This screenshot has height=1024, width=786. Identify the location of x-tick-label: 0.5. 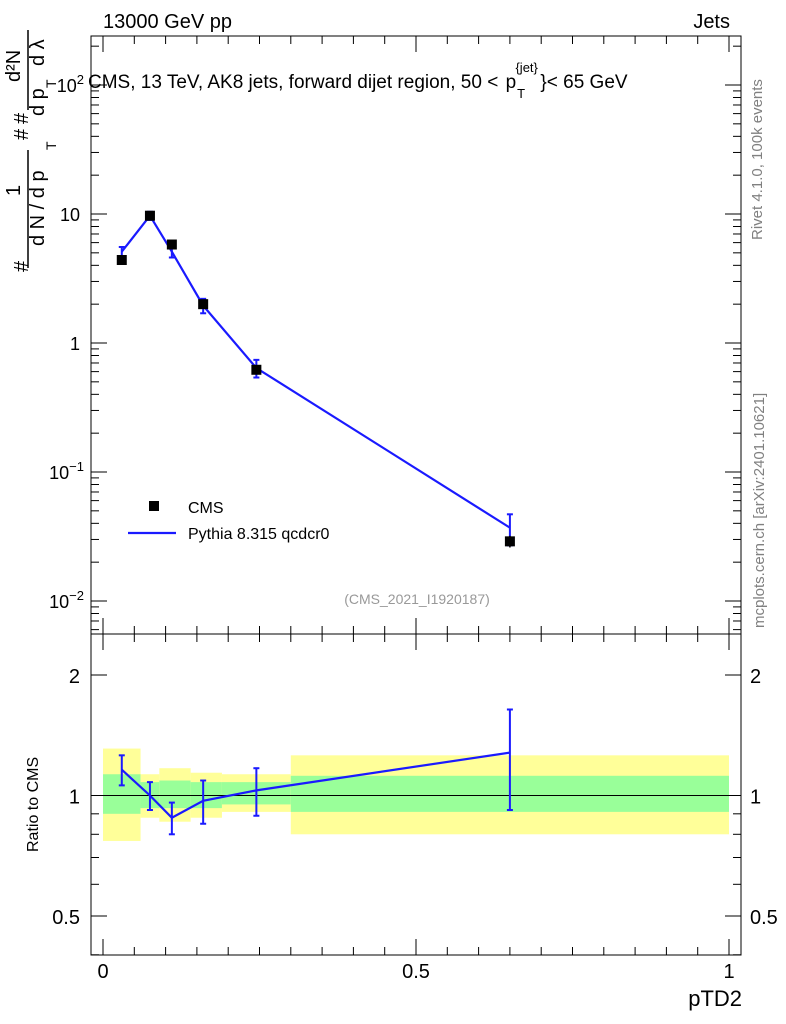
(416, 972).